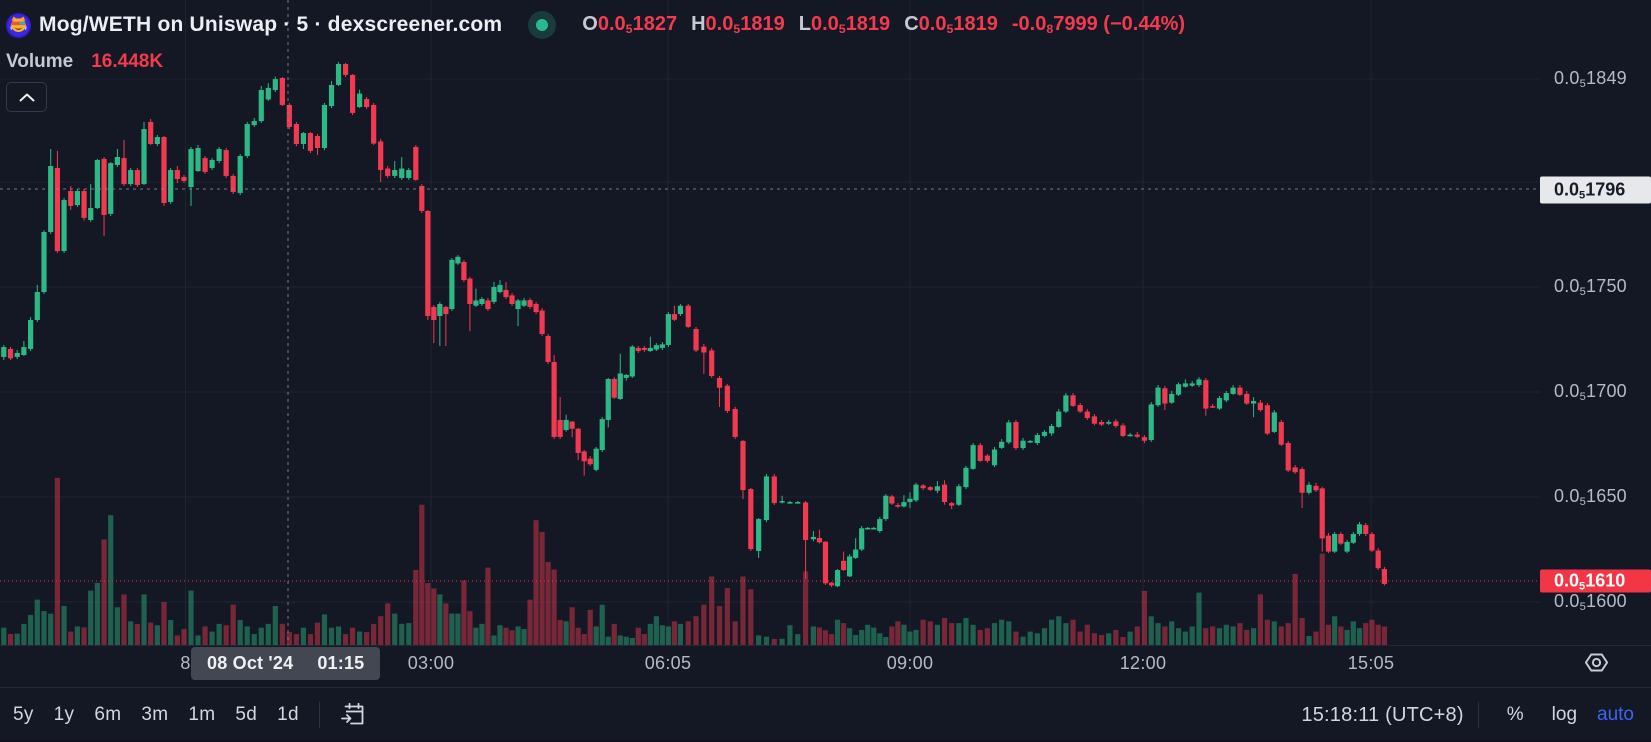  Describe the element at coordinates (288, 714) in the screenshot. I see `range-button-1d: 1d` at that location.